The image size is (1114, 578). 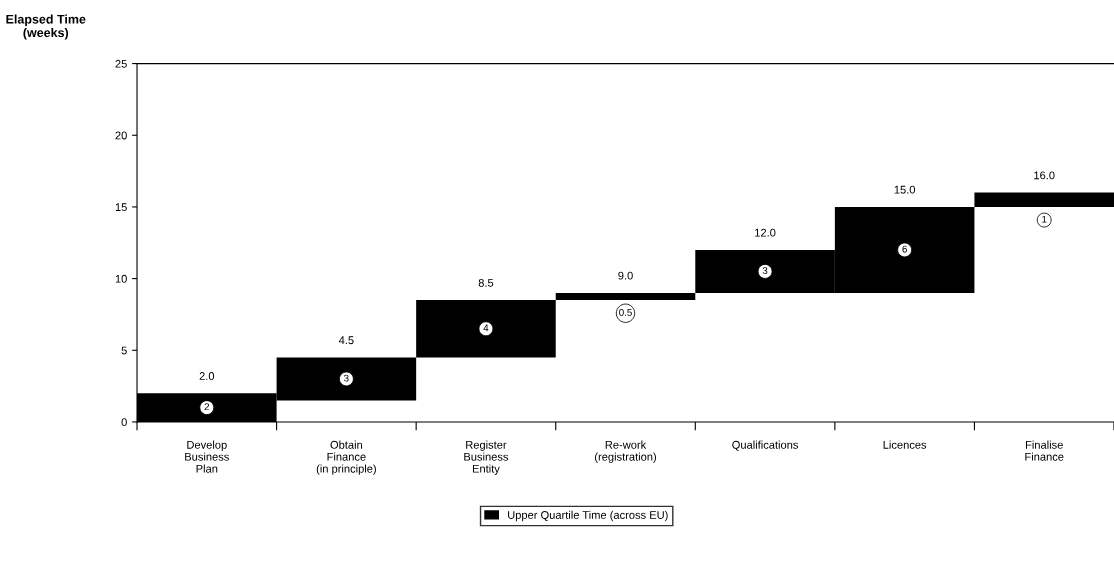 What do you see at coordinates (121, 278) in the screenshot?
I see `y-tick-label: 10` at bounding box center [121, 278].